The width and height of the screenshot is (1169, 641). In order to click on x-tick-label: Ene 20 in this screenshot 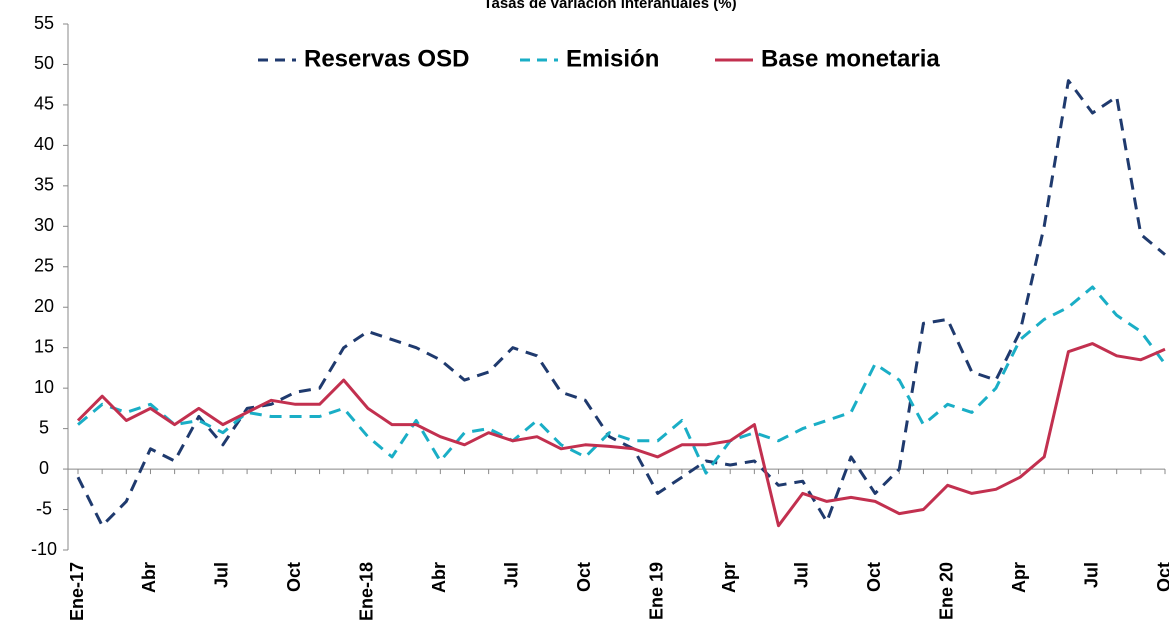, I will do `click(946, 591)`.